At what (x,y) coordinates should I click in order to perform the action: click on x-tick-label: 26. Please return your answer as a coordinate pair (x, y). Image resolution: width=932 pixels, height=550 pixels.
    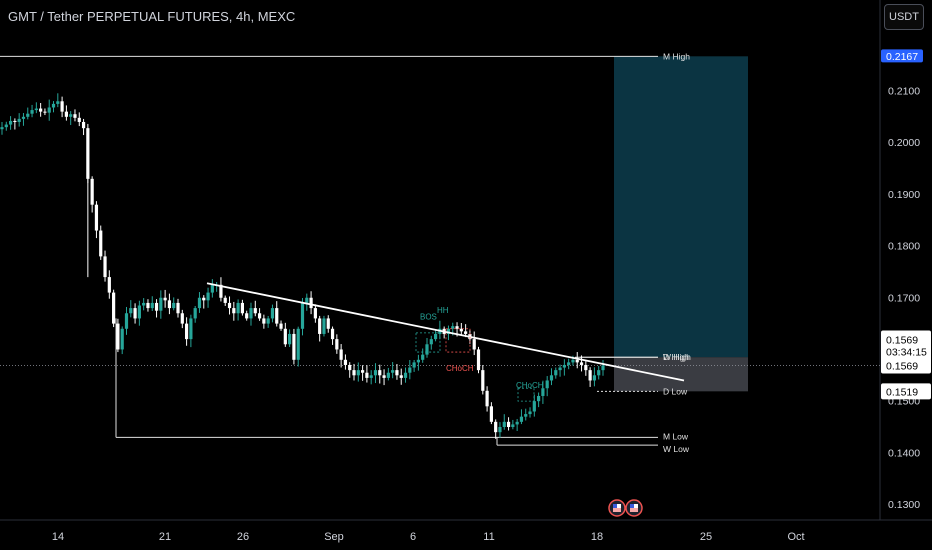
    Looking at the image, I should click on (243, 537).